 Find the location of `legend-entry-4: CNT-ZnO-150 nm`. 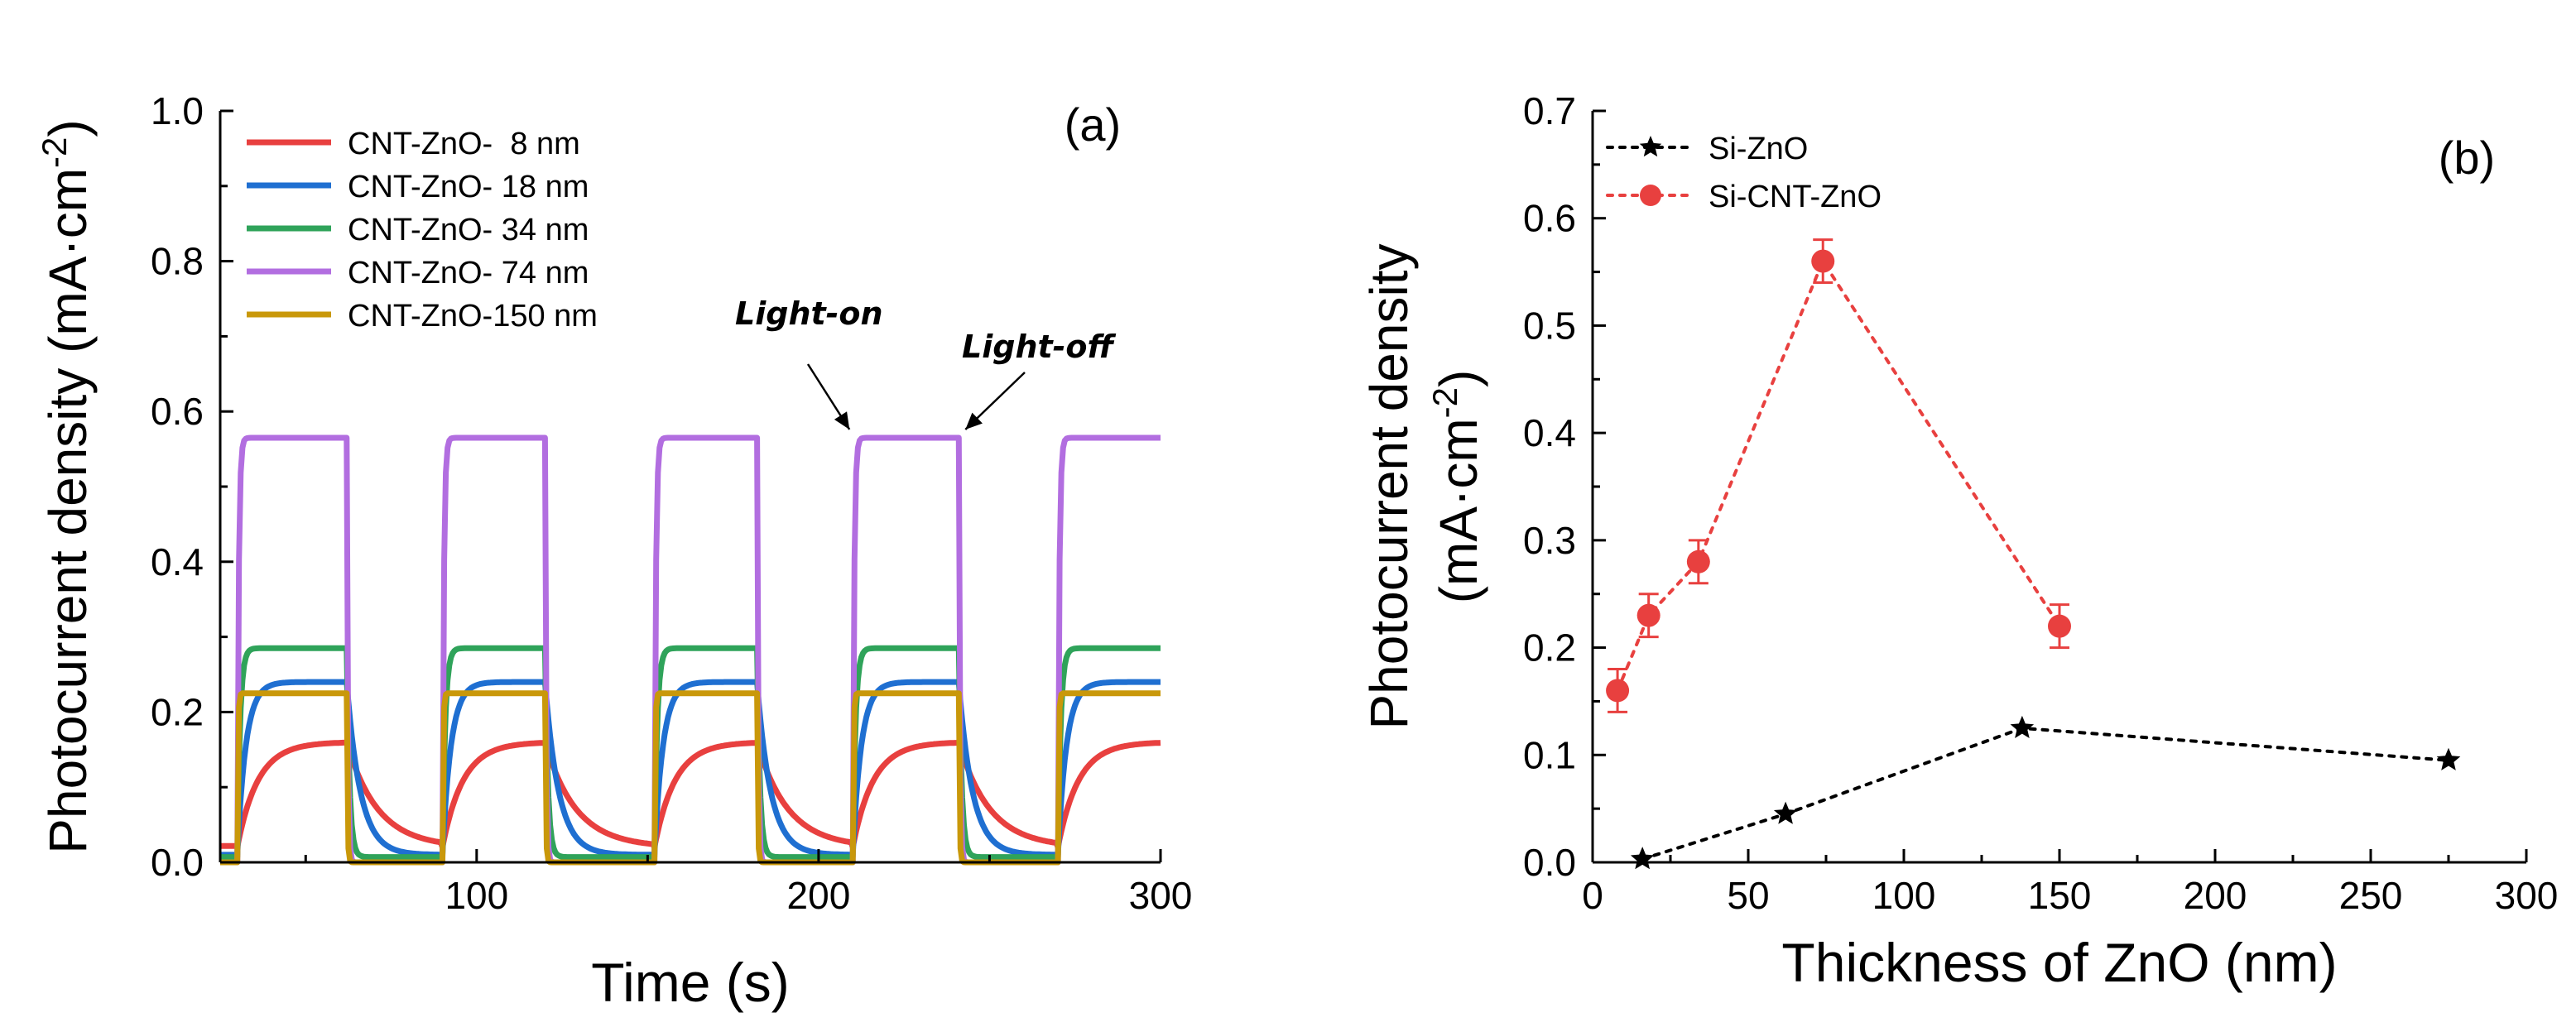

legend-entry-4: CNT-ZnO-150 nm is located at coordinates (473, 316).